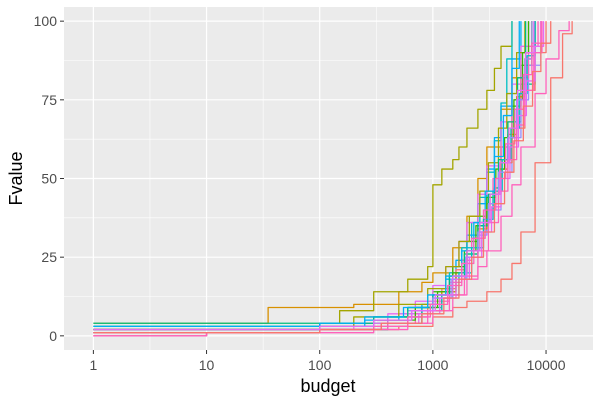 The height and width of the screenshot is (404, 600). I want to click on y-tick-label: 50, so click(49, 179).